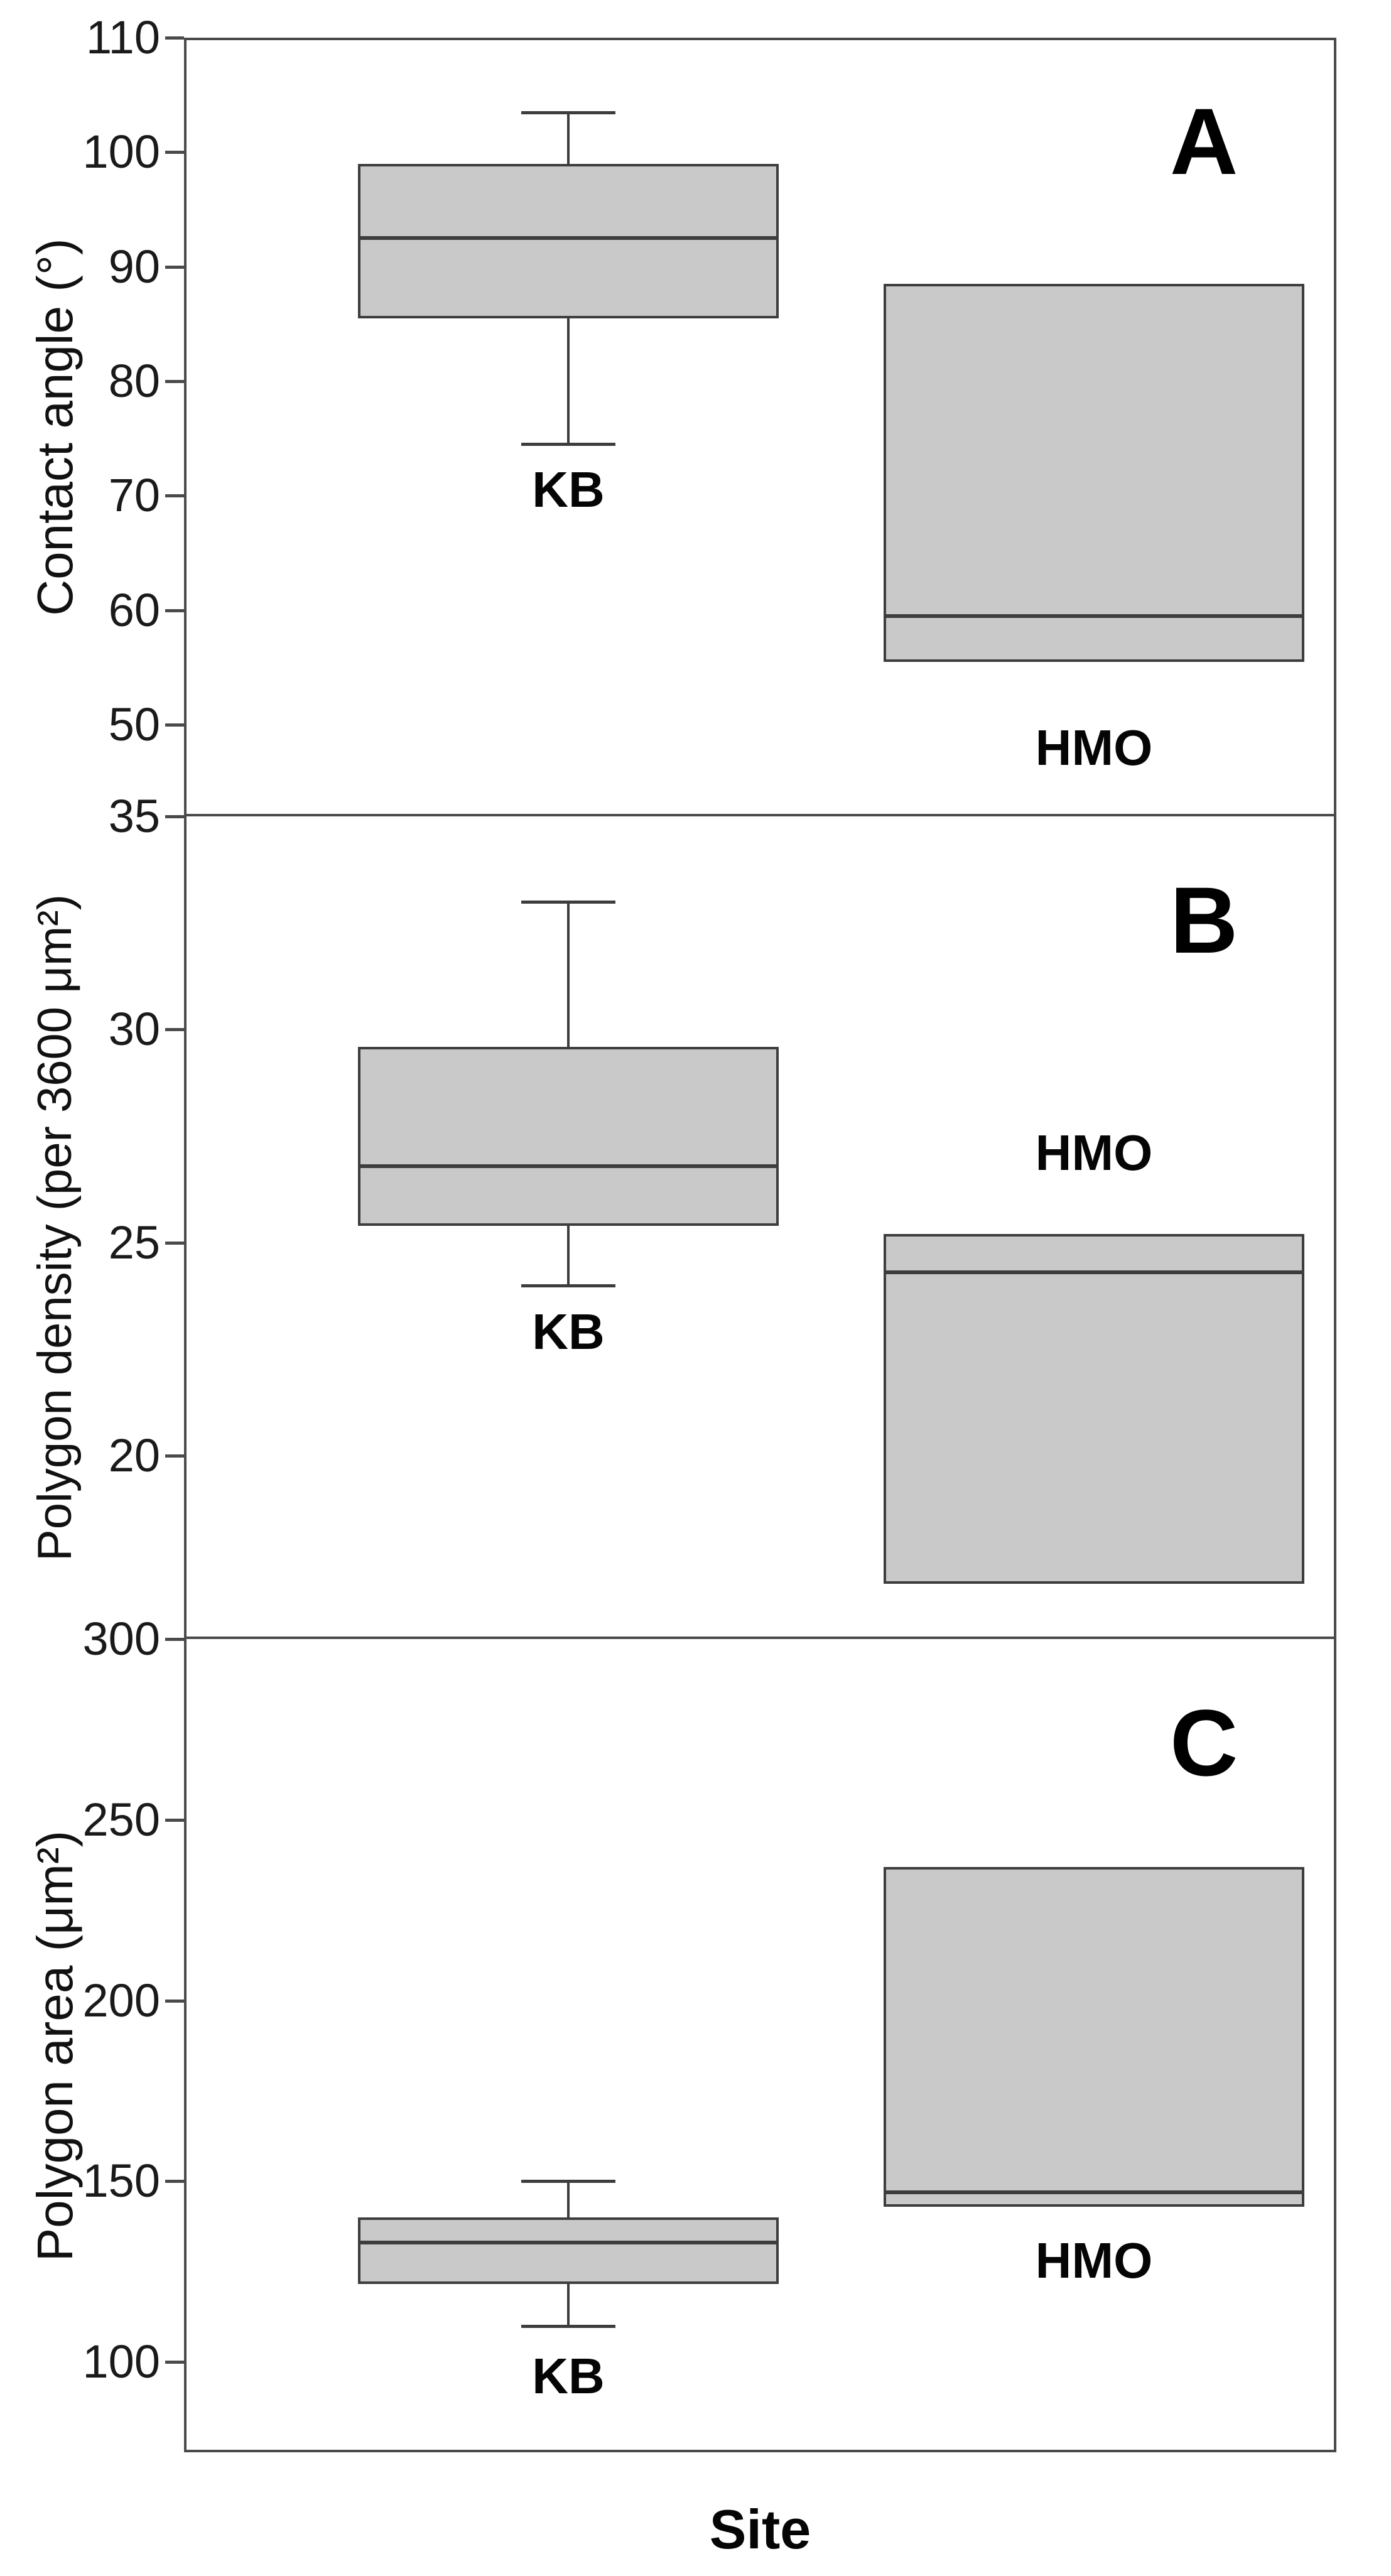 Image resolution: width=1391 pixels, height=2576 pixels. Describe the element at coordinates (121, 2001) in the screenshot. I see `y-tick-label: 200` at that location.